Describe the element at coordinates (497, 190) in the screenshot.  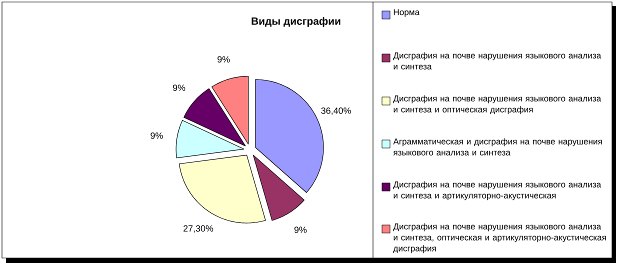
I see `legend-label: Дисграфия на почве нарушения языкового анализа и синтеза и артикуляторно-акустическая` at that location.